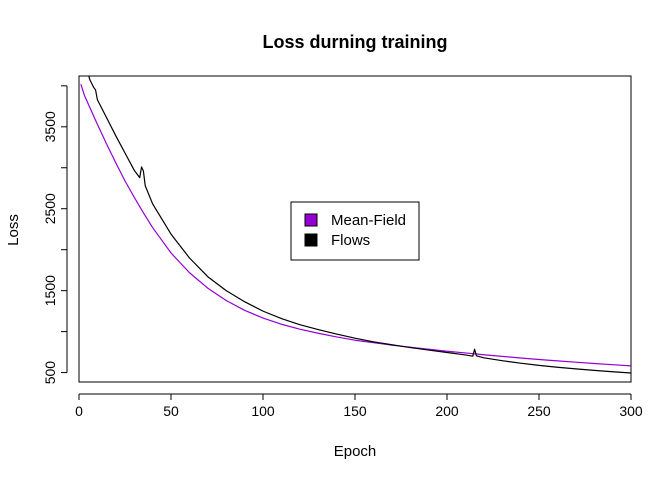 This screenshot has width=672, height=480. What do you see at coordinates (50, 373) in the screenshot?
I see `y-tick-label: 500` at bounding box center [50, 373].